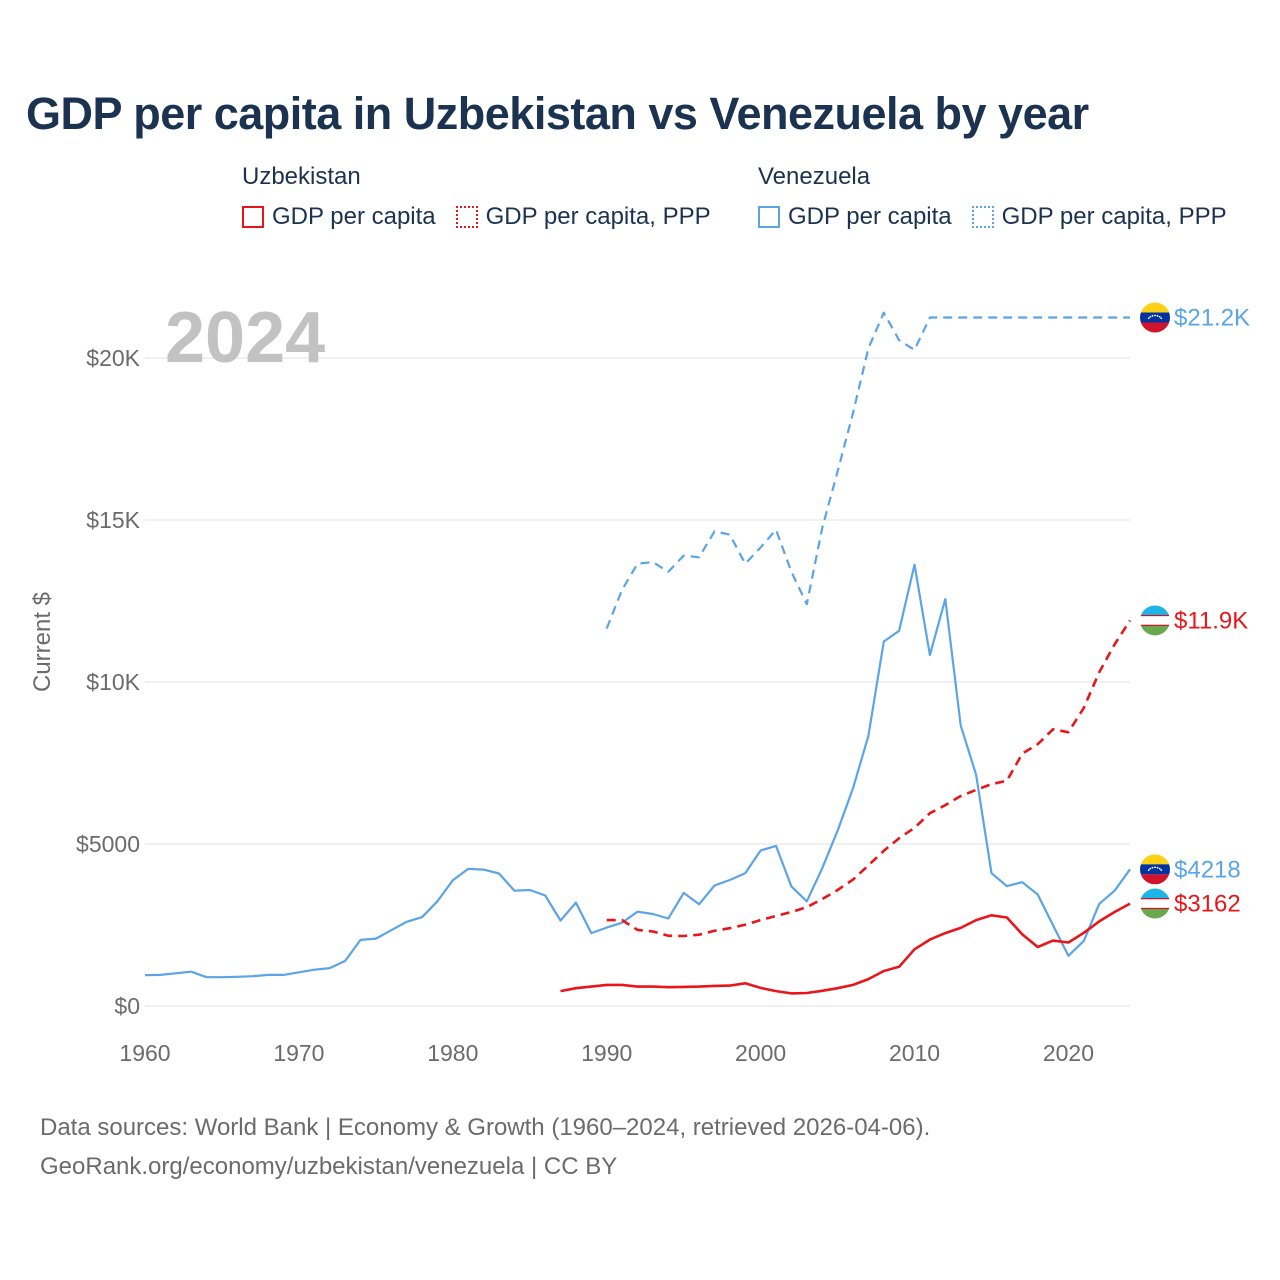 The image size is (1280, 1280). Describe the element at coordinates (814, 176) in the screenshot. I see `legend-group-title: Venezuela` at that location.